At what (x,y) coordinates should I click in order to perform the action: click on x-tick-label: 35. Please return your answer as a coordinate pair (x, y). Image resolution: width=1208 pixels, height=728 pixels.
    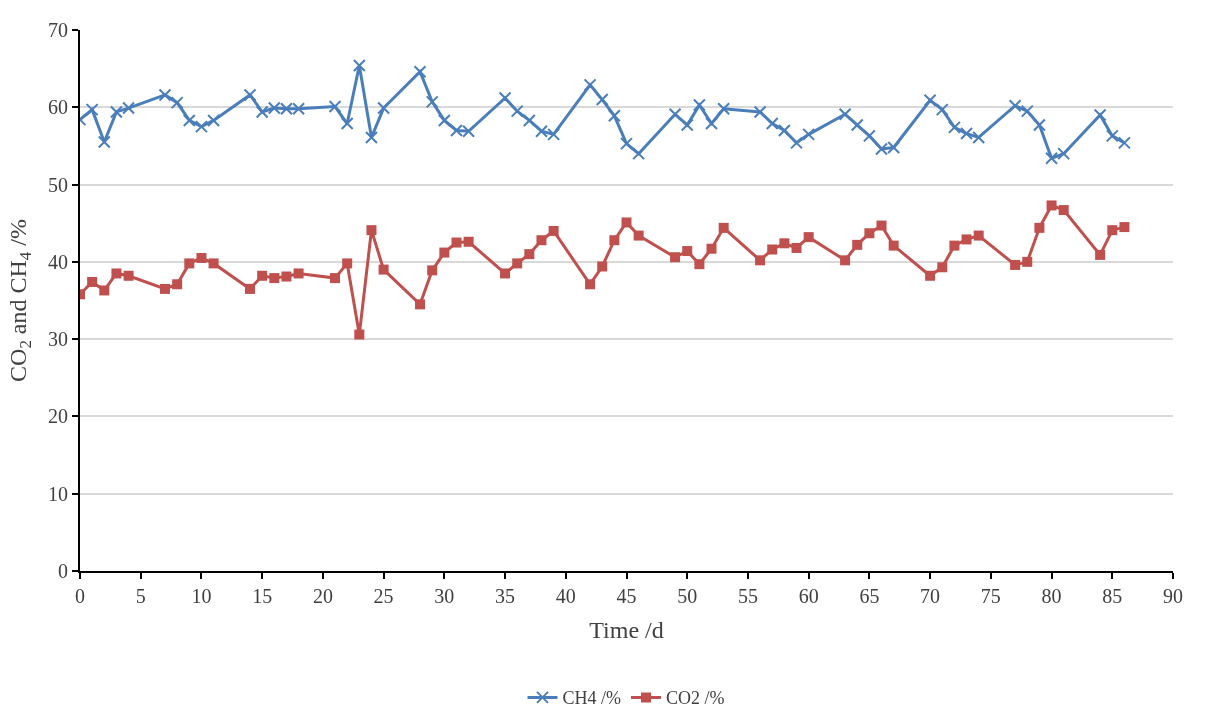
    Looking at the image, I should click on (505, 596).